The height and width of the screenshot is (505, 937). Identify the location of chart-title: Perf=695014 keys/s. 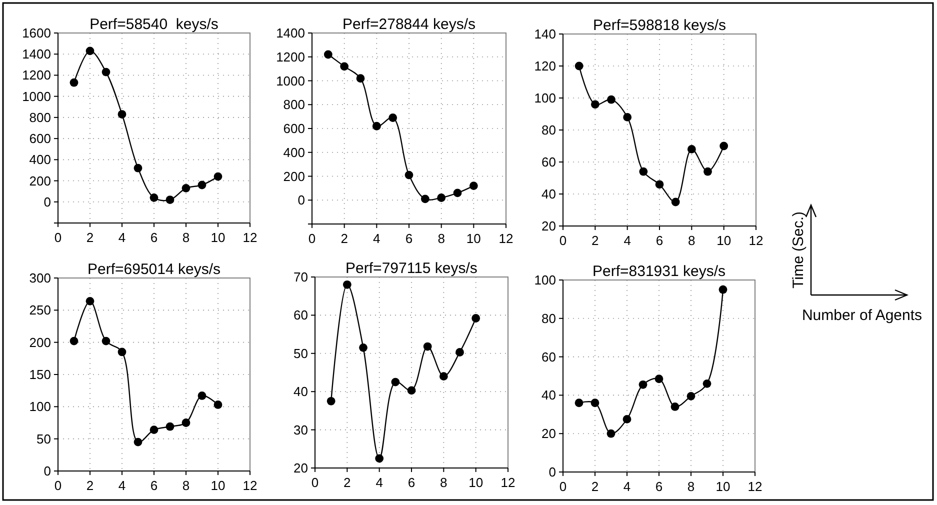
(154, 269).